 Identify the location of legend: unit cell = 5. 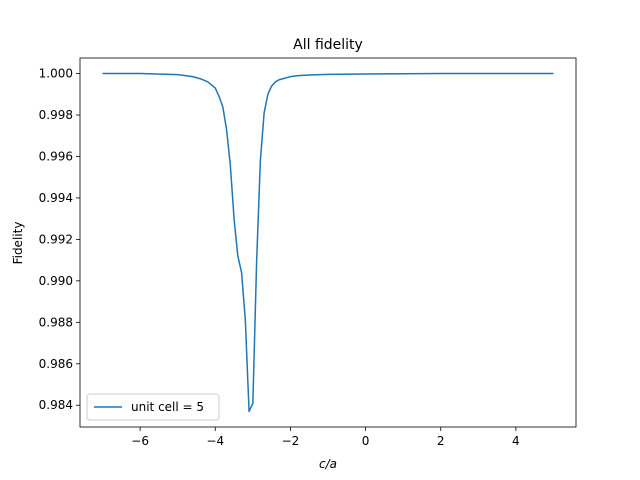
(153, 407).